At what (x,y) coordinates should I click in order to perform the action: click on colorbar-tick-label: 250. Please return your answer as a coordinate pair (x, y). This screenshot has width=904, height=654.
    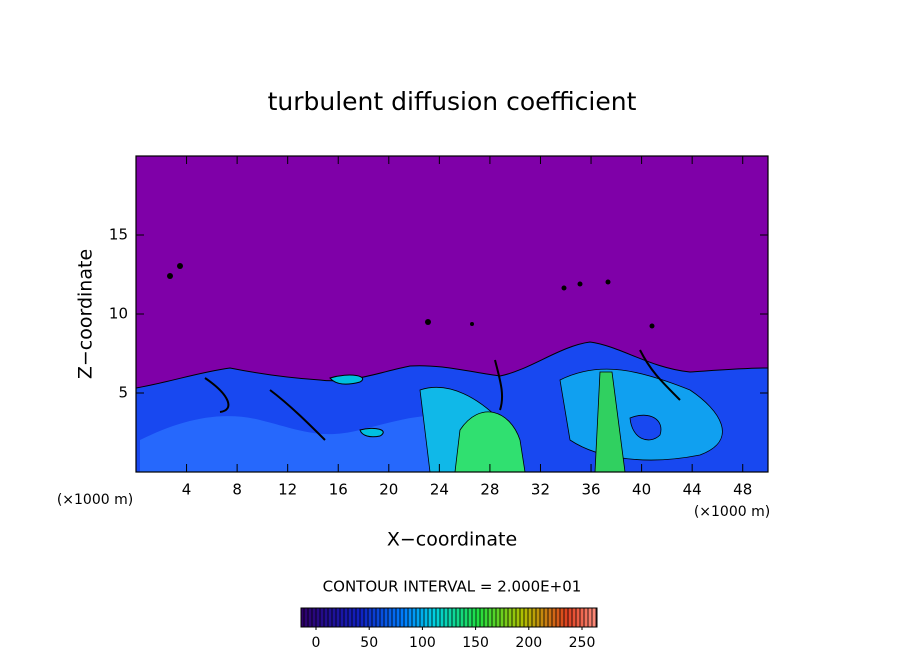
    Looking at the image, I should click on (582, 643).